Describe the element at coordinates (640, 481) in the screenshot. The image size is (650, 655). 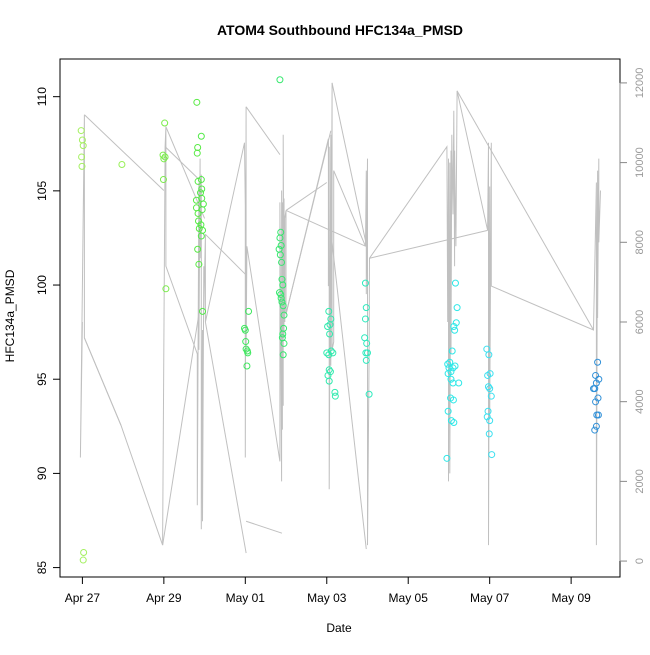
I see `y2-tick-label: 2000` at that location.